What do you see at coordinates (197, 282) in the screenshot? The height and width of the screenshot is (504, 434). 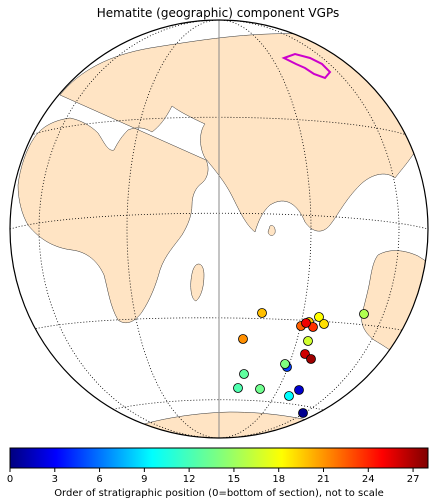 I see `landmass-madagascar` at bounding box center [197, 282].